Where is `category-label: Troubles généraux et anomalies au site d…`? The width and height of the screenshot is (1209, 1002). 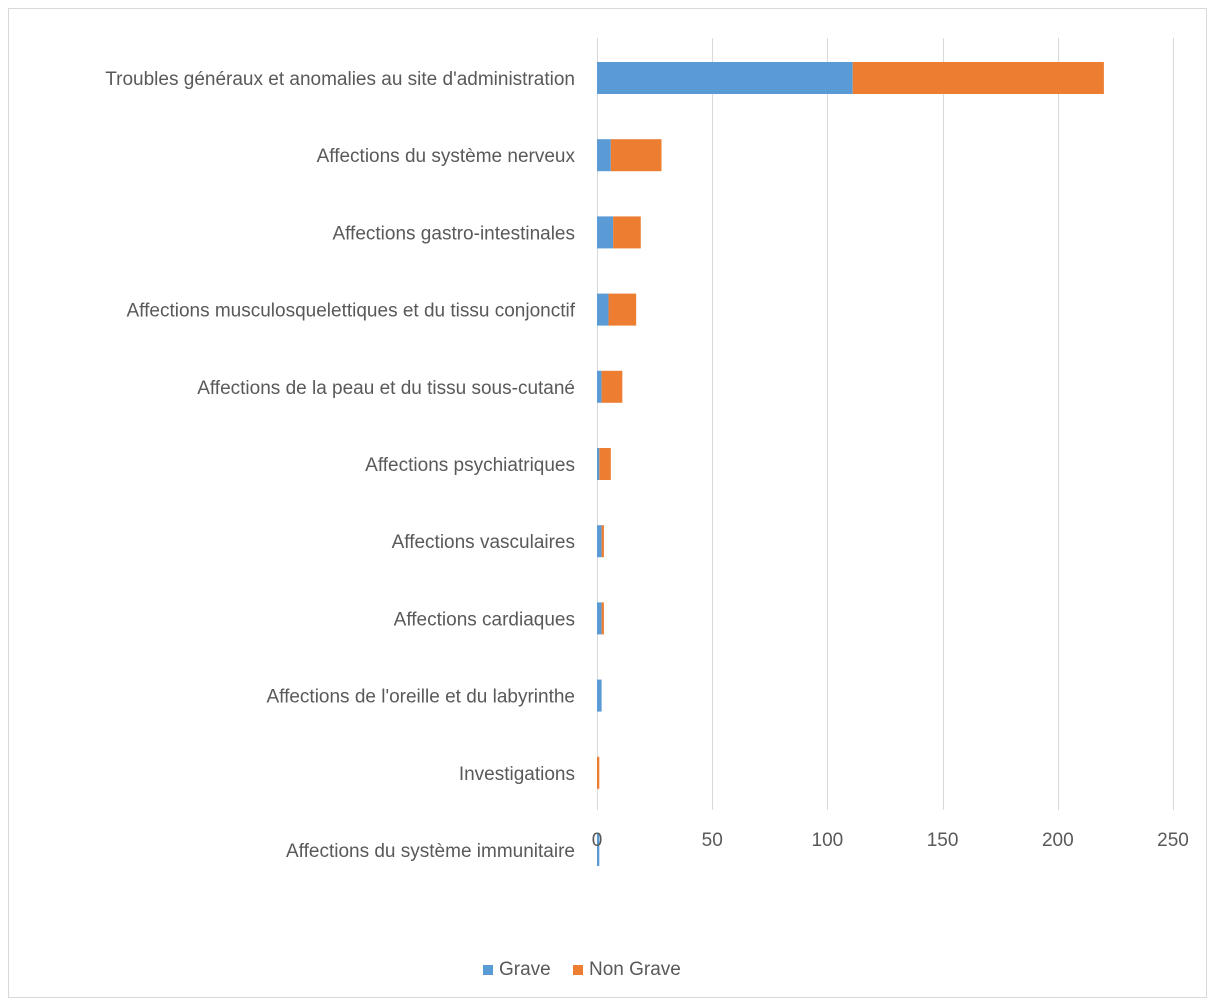
category-label: Troubles généraux et anomalies au site d… is located at coordinates (340, 79).